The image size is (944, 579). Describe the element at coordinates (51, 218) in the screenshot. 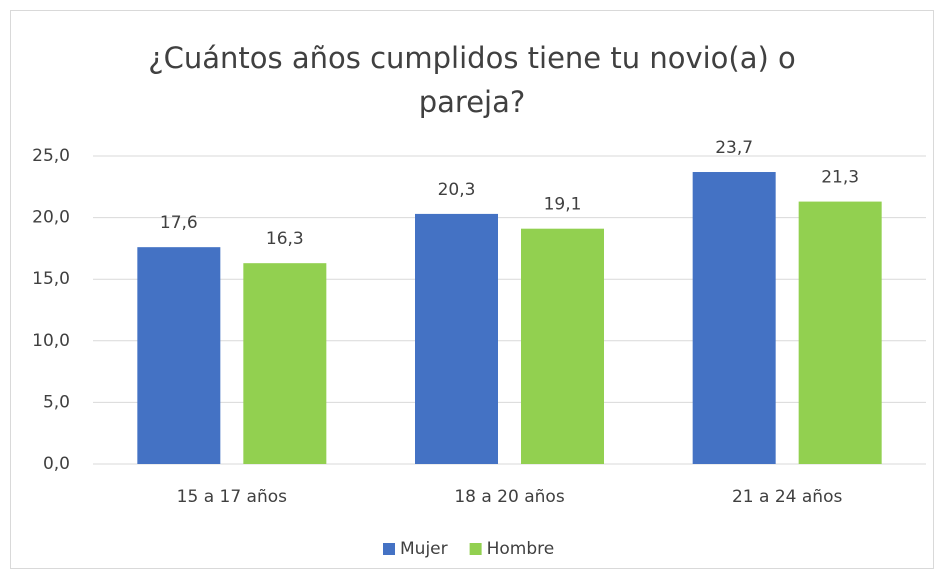

I see `y-tick-label: 20,0` at that location.